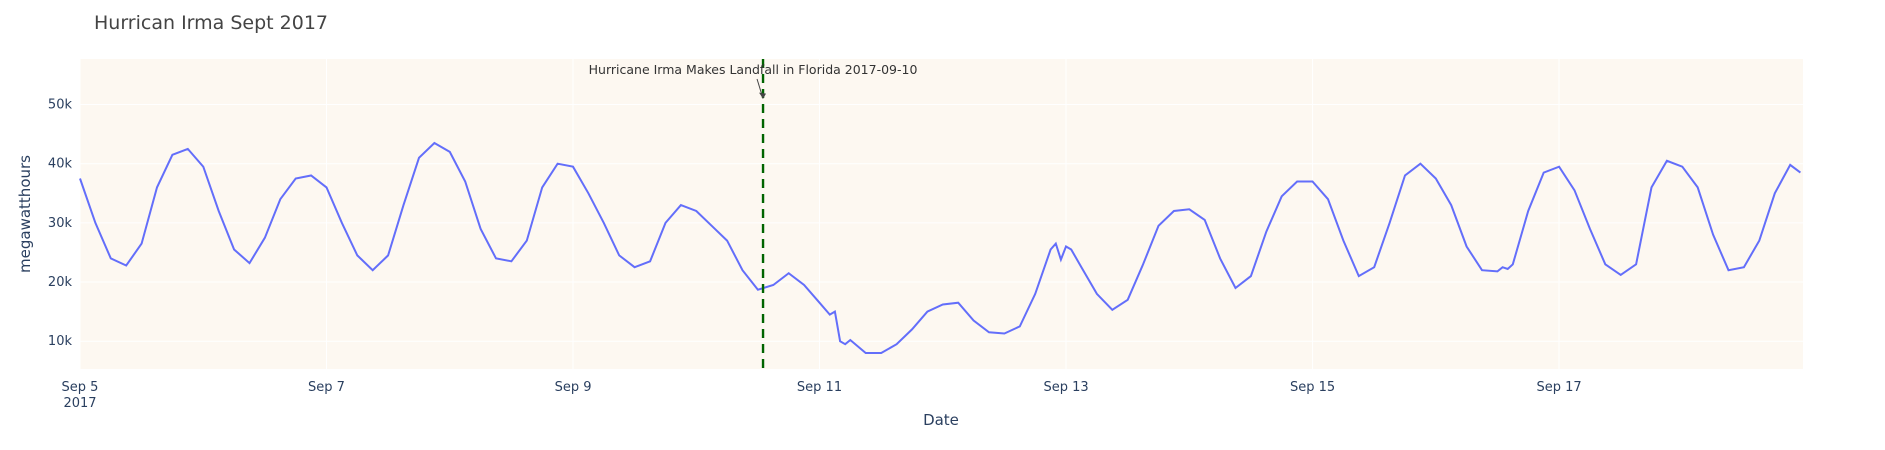 Image resolution: width=1885 pixels, height=450 pixels. Describe the element at coordinates (60, 282) in the screenshot. I see `y-tick-label: 20k` at that location.